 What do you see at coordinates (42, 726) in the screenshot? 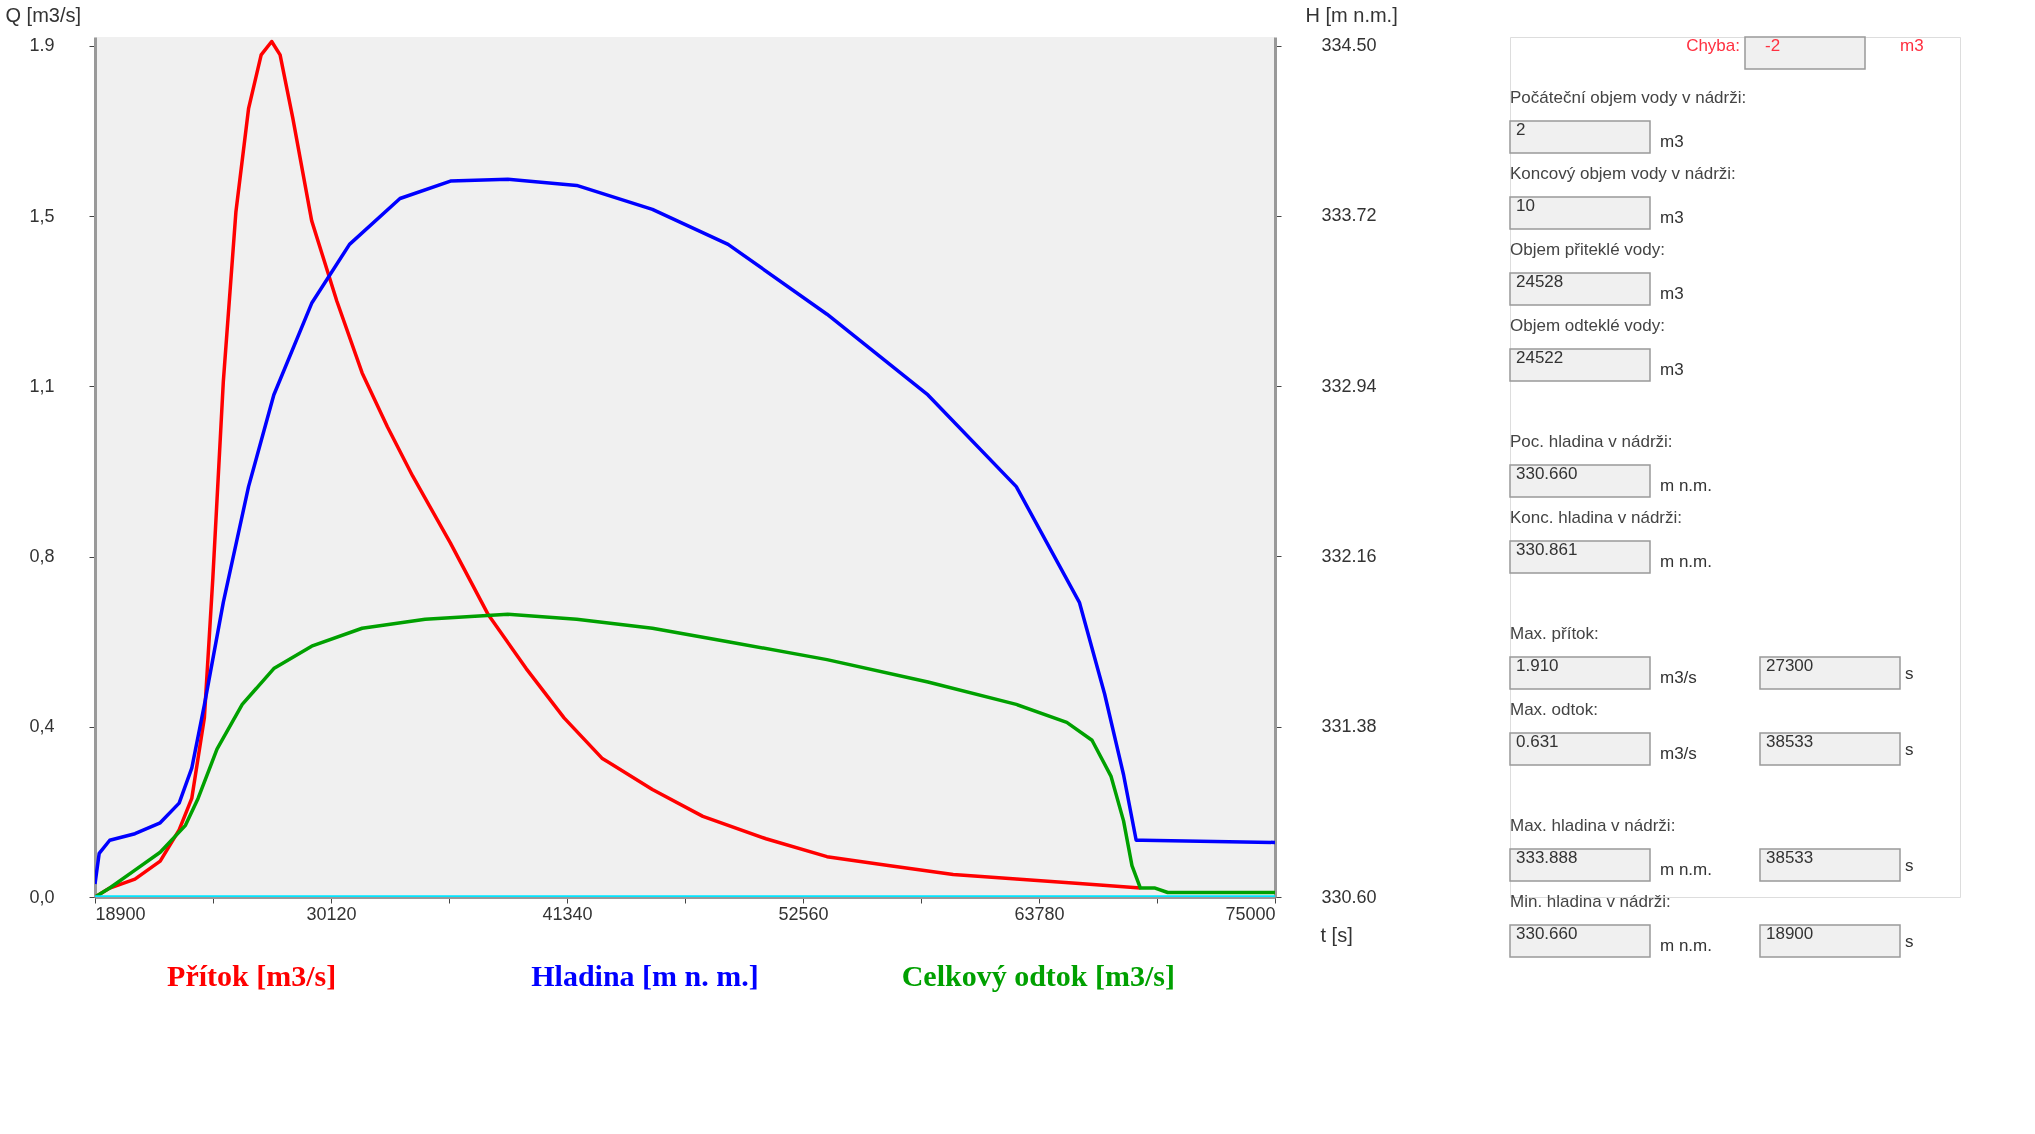
I see `y-tick-label: 0,4` at bounding box center [42, 726].